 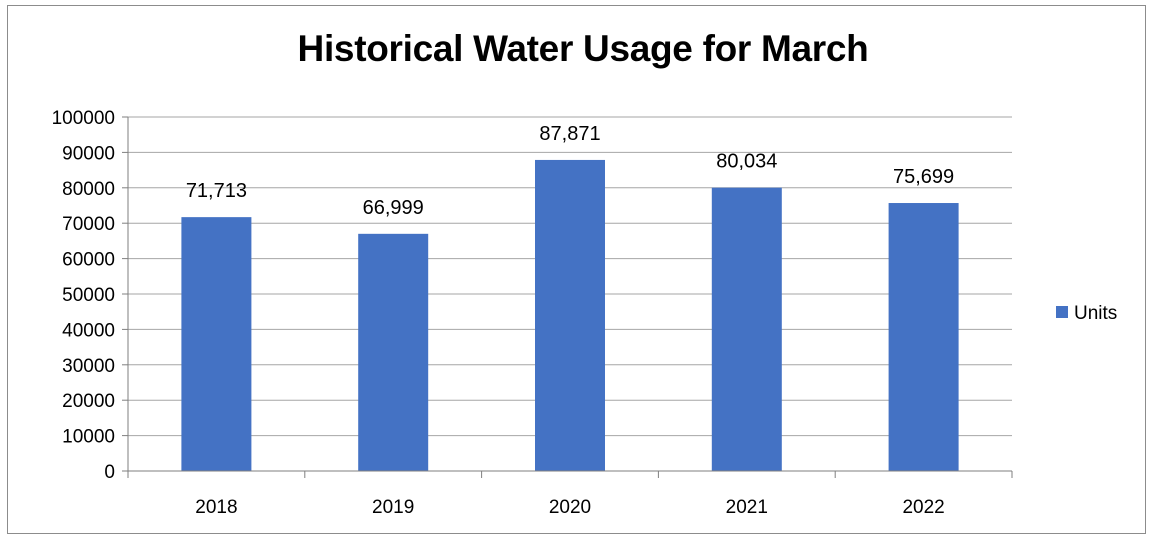 What do you see at coordinates (88, 401) in the screenshot?
I see `y-tick-label: 20000` at bounding box center [88, 401].